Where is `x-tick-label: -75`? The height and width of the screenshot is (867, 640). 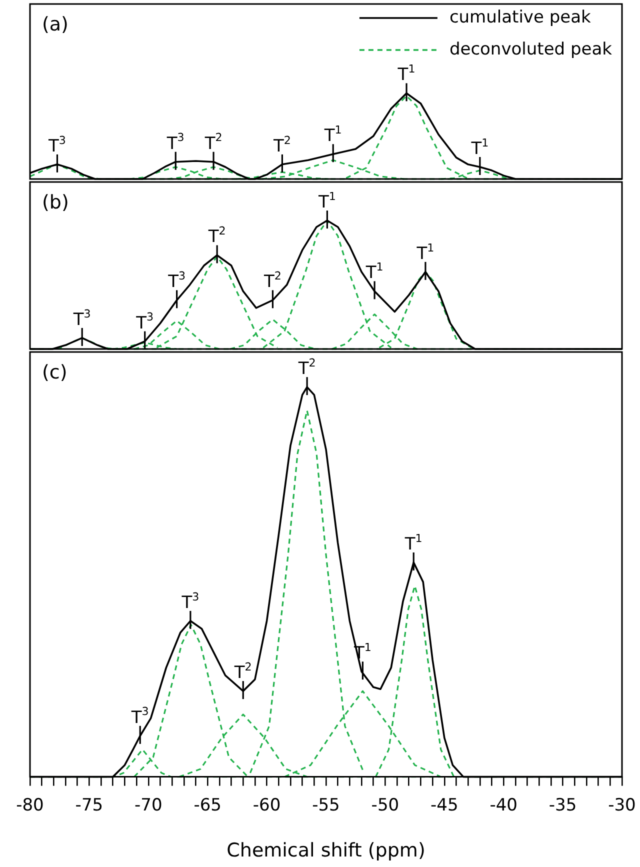
x-tick-label: -75 is located at coordinates (89, 805).